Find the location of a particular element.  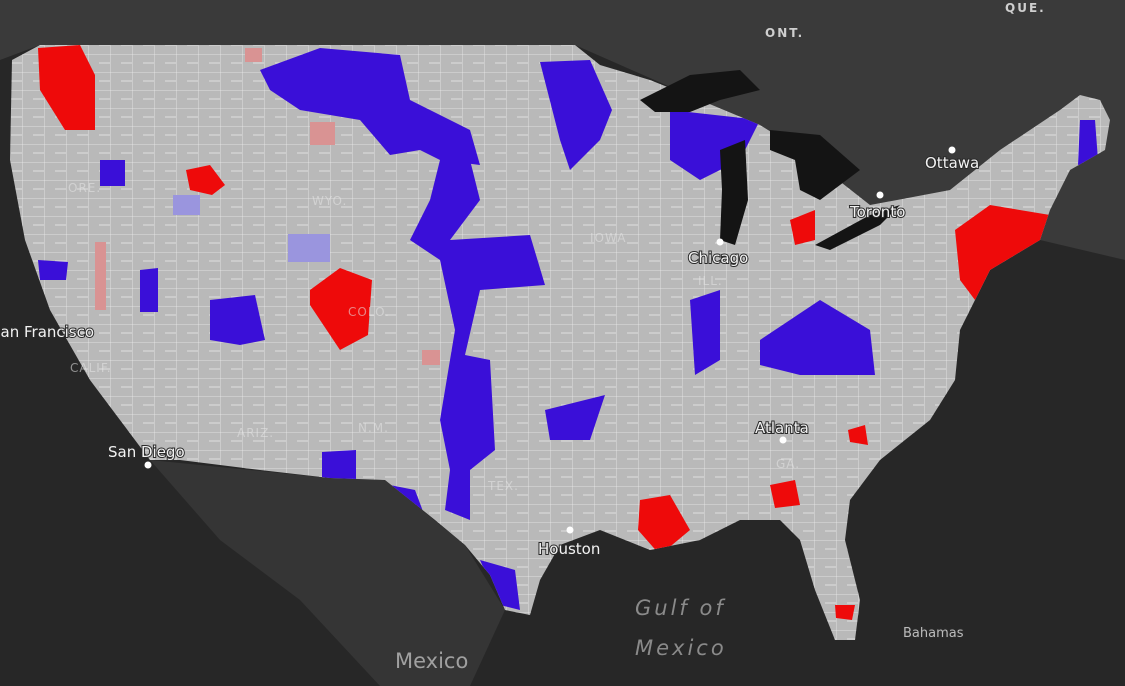

state-label: CALIF. is located at coordinates (91, 368).